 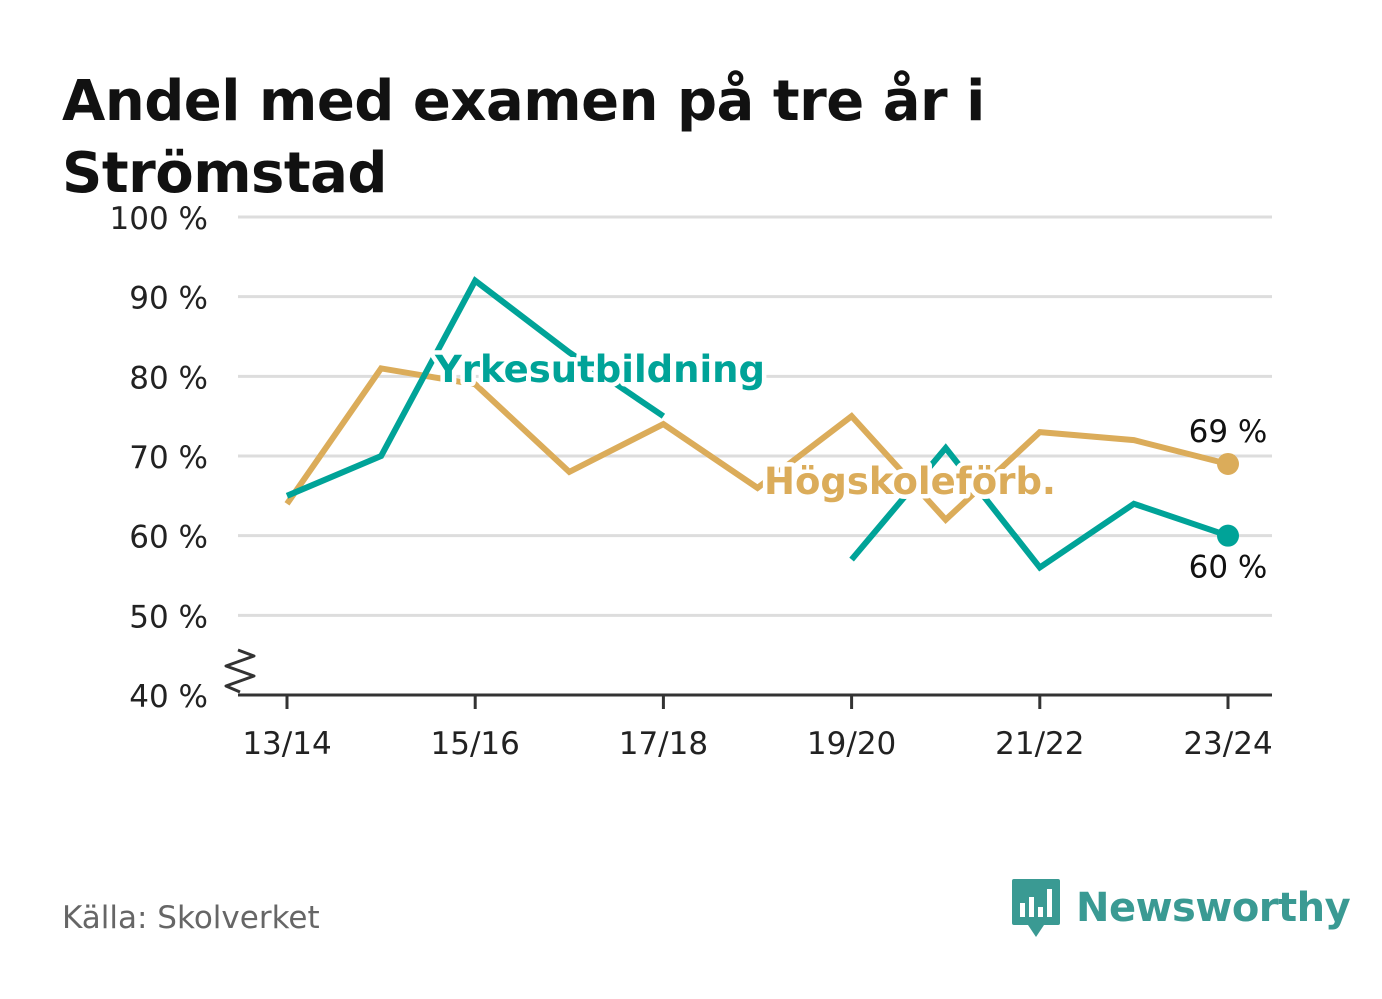 I want to click on series-name-label: Yrkesutbildning, so click(x=599, y=369).